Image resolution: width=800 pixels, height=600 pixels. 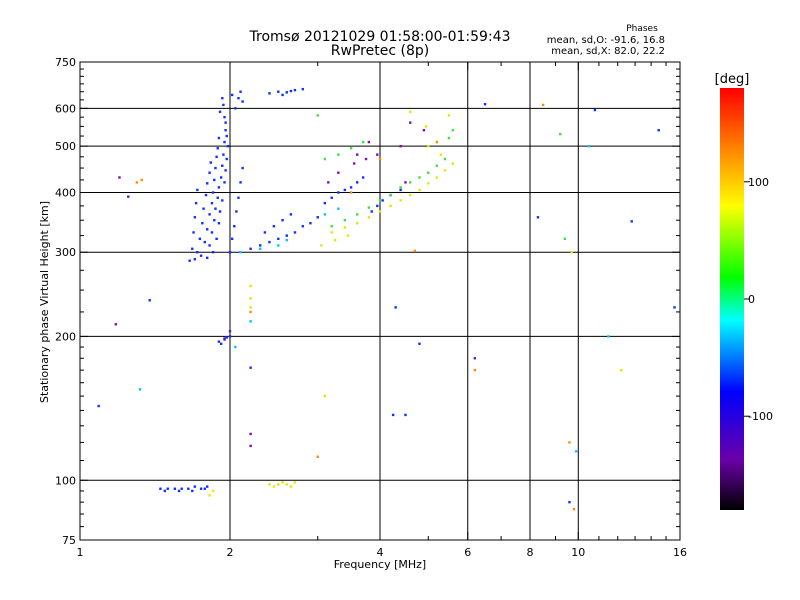 I want to click on y-tick-labels: 75 100 200 300 400 500 600 750, so click(x=65, y=301).